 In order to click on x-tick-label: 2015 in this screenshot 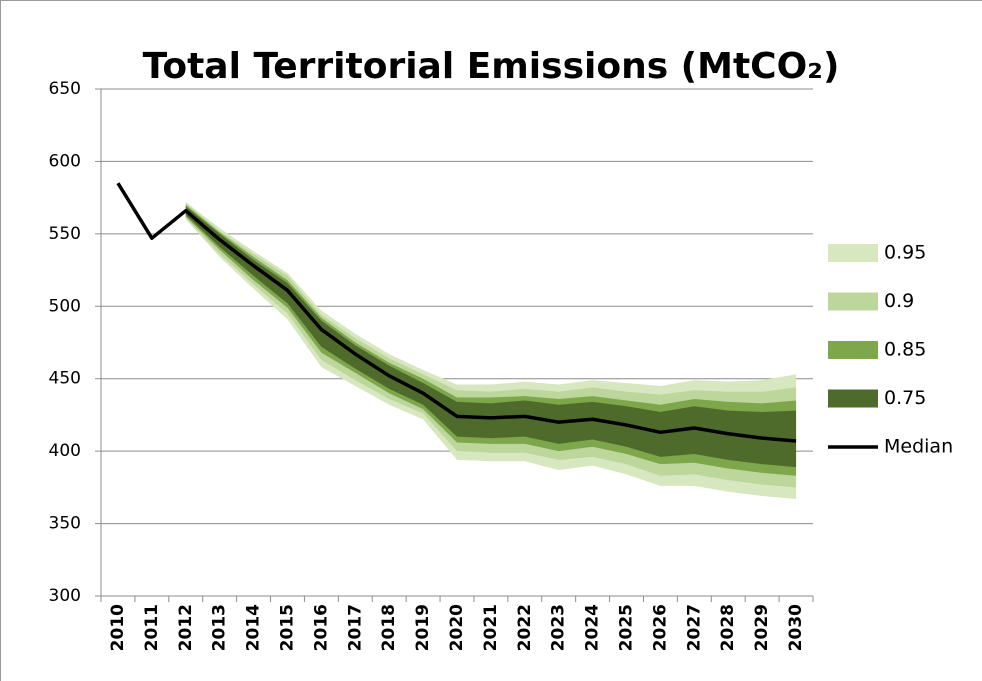, I will do `click(287, 627)`.